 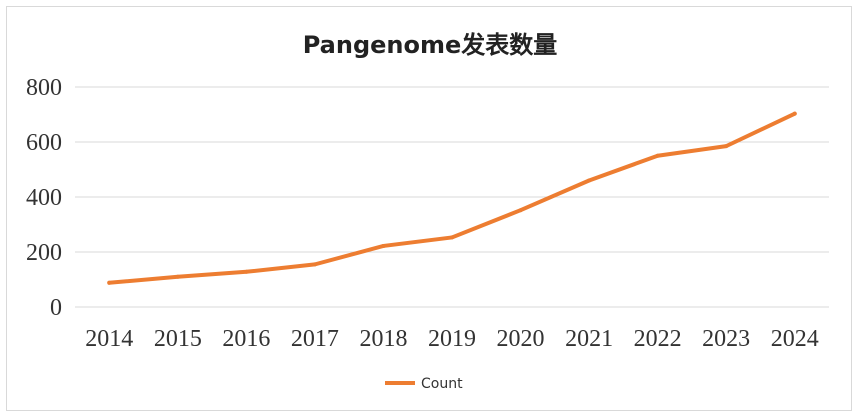 I want to click on x-tick-label: 2019, so click(x=452, y=339).